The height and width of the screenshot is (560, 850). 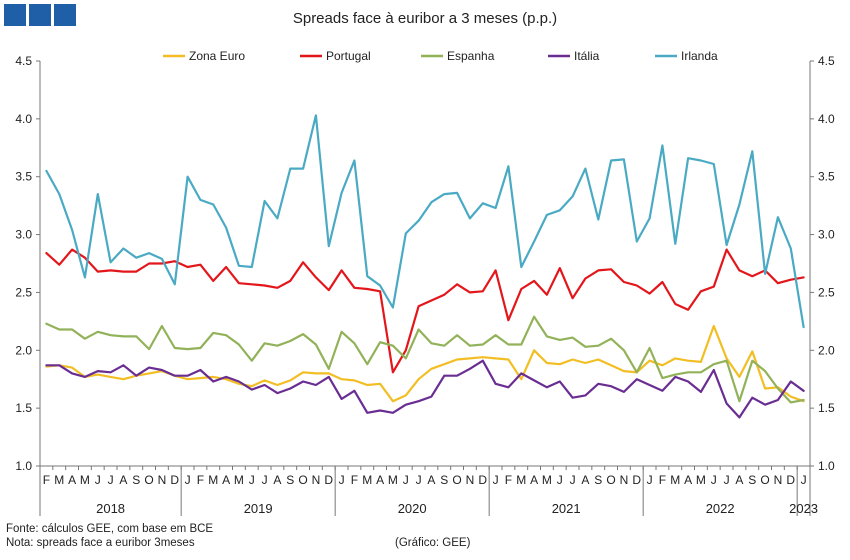 I want to click on y-tick-label-right: 4.0, so click(x=826, y=119).